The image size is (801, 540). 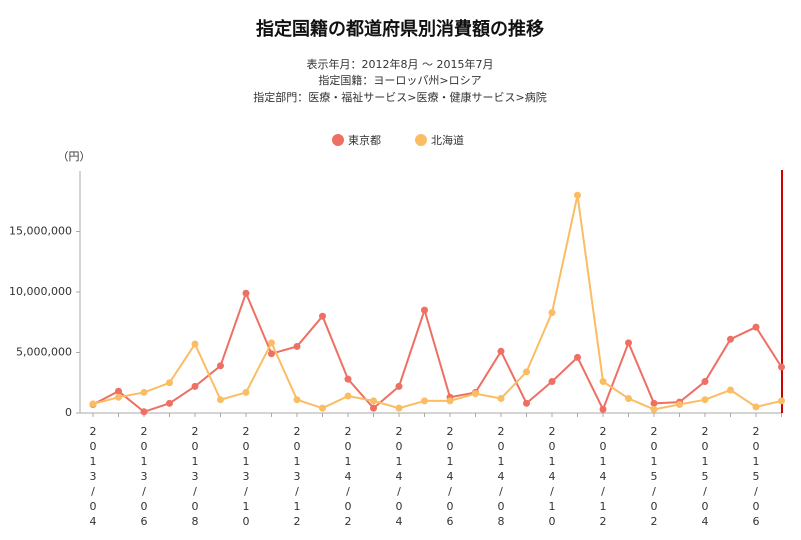 What do you see at coordinates (144, 477) in the screenshot?
I see `x-tick-label xl: 2013/06` at bounding box center [144, 477].